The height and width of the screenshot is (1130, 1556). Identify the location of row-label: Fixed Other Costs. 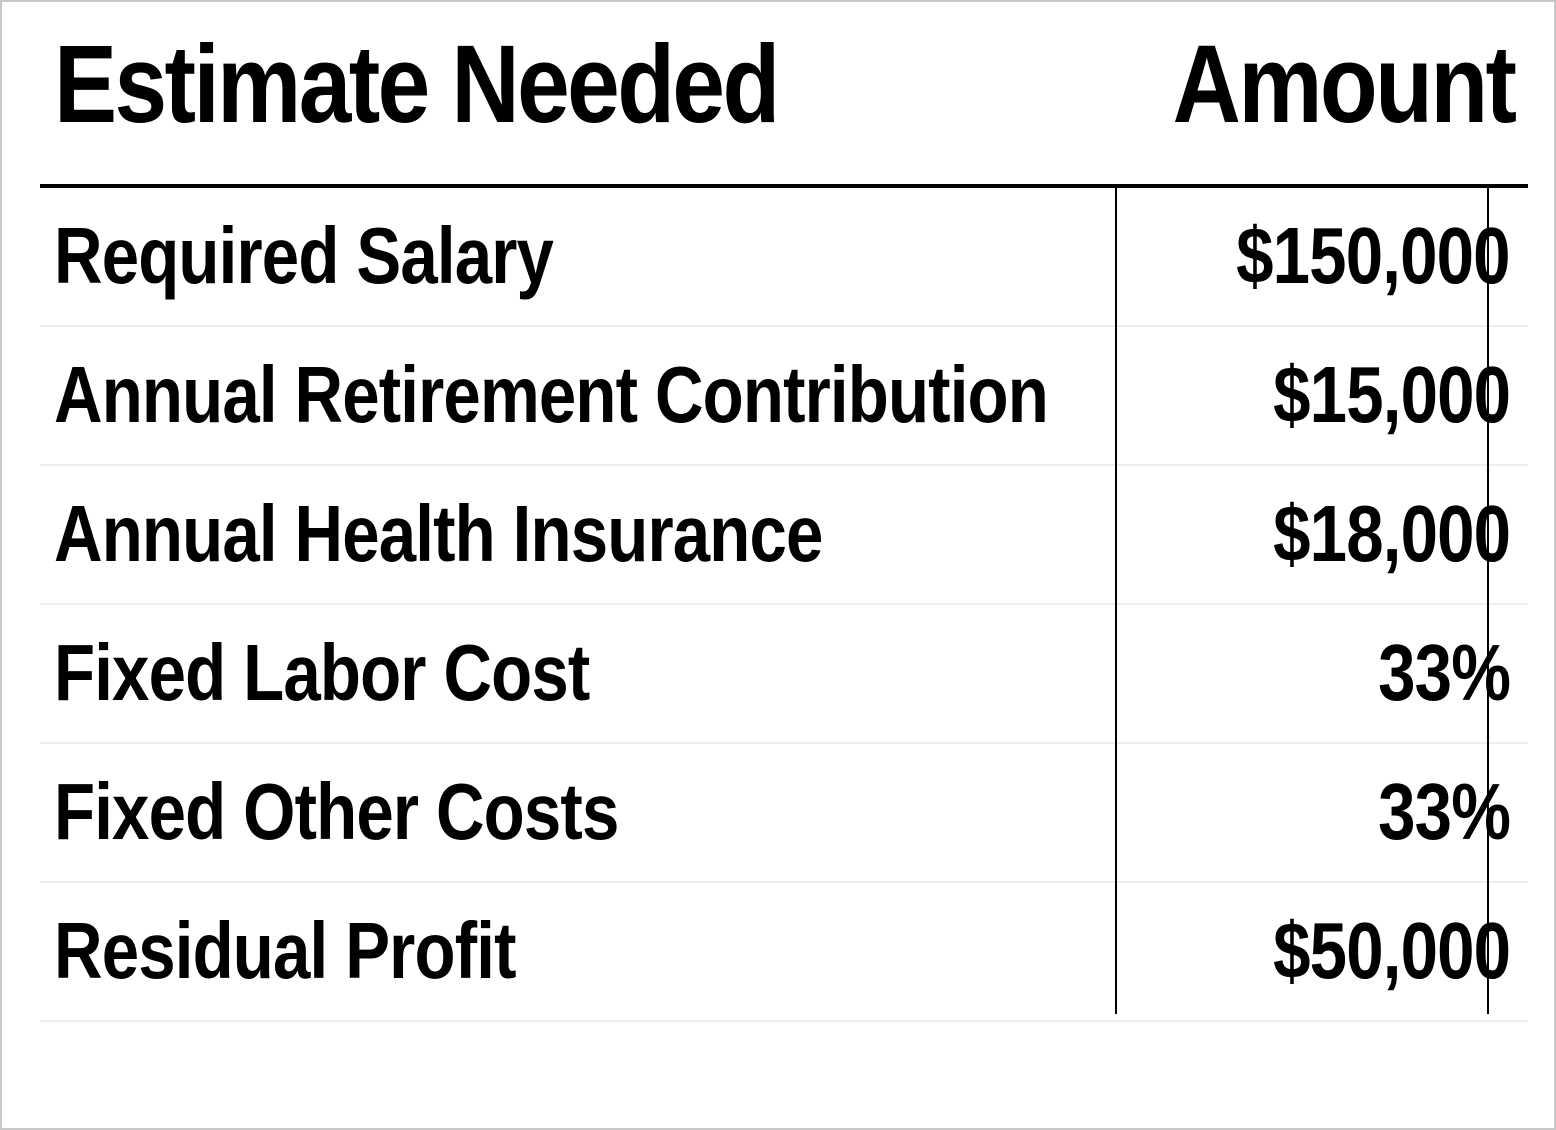
(336, 811).